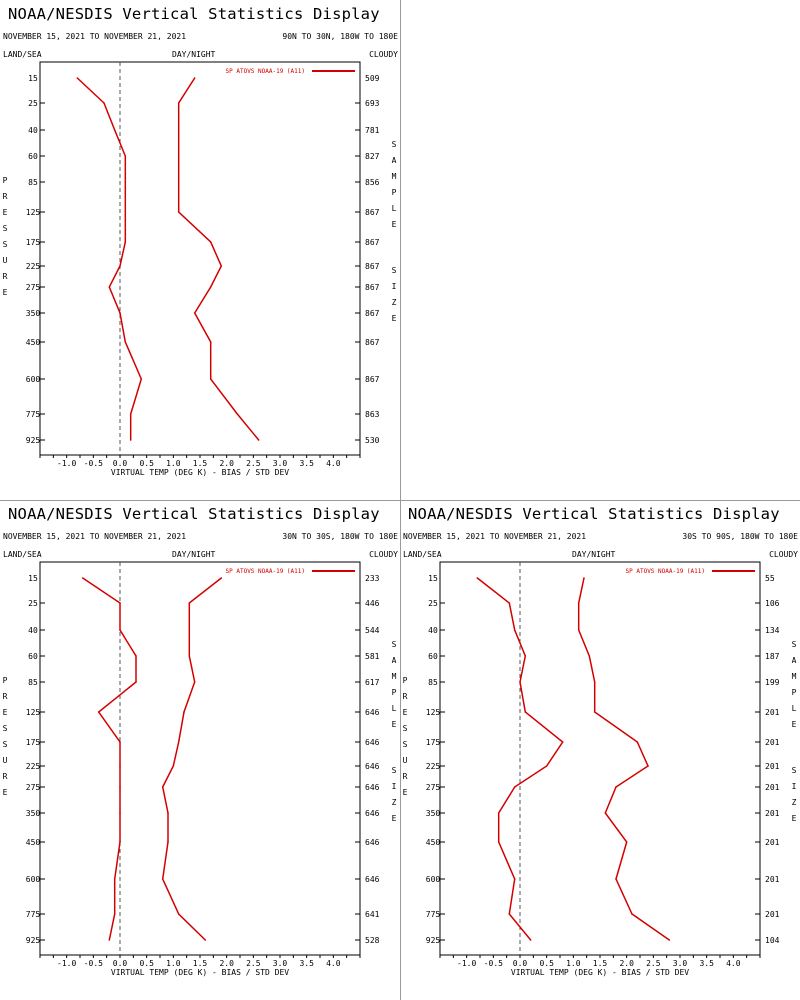 The width and height of the screenshot is (800, 1000). I want to click on size-label-letter: Z, so click(794, 802).